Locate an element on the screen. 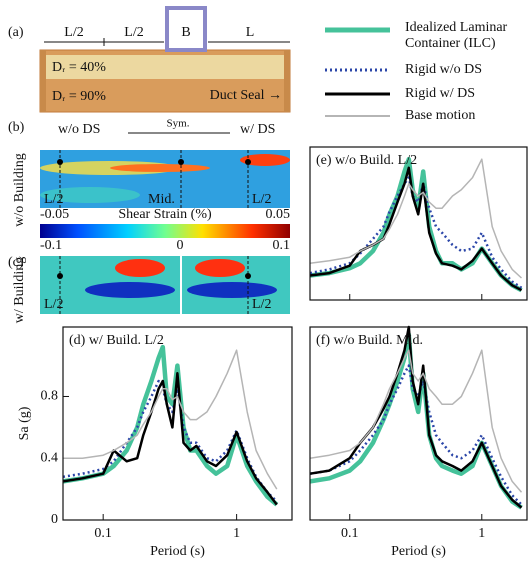 The width and height of the screenshot is (532, 566). dimension-lines is located at coordinates (167, 42).